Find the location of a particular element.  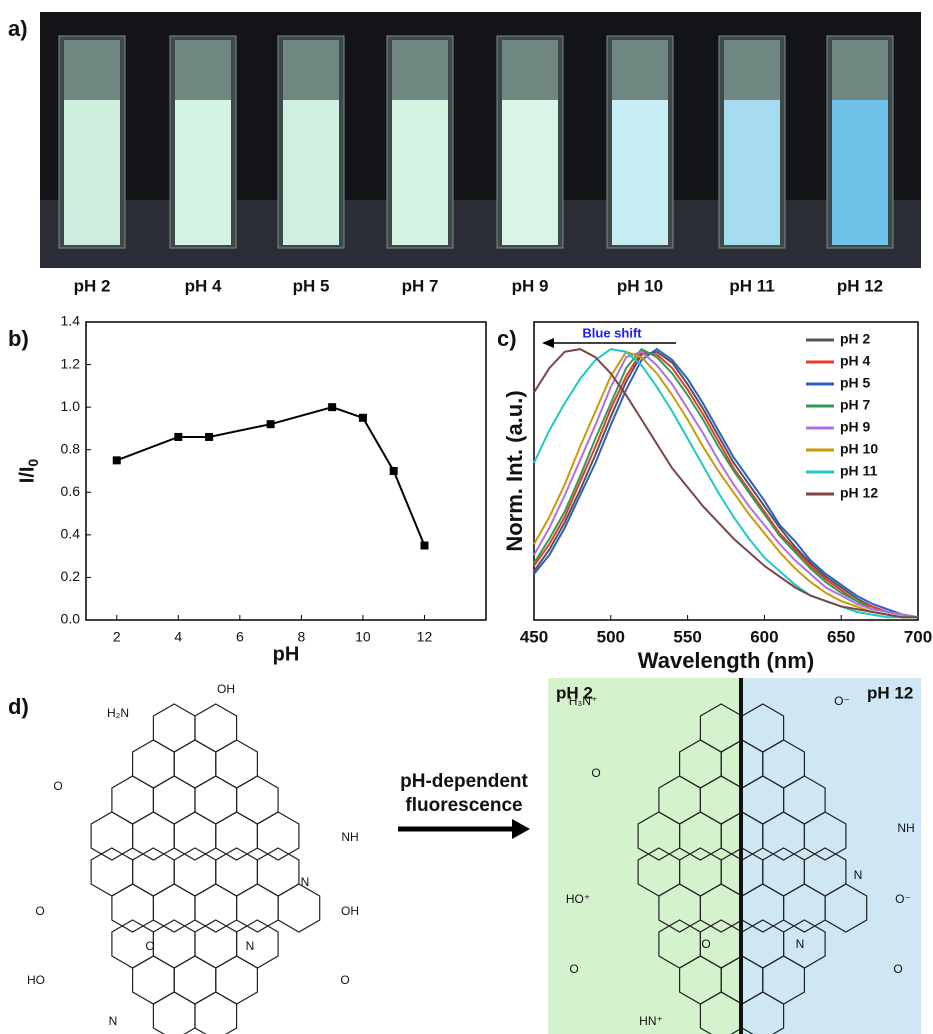

x-tick-label: 10 is located at coordinates (363, 637).